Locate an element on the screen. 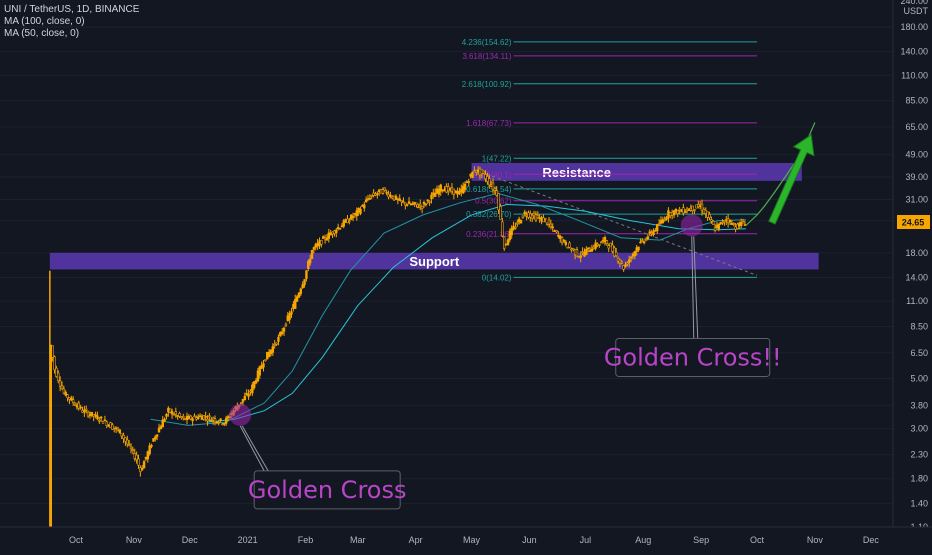 The width and height of the screenshot is (932, 555). fib-level-label: 0.5(30.62) is located at coordinates (493, 201).